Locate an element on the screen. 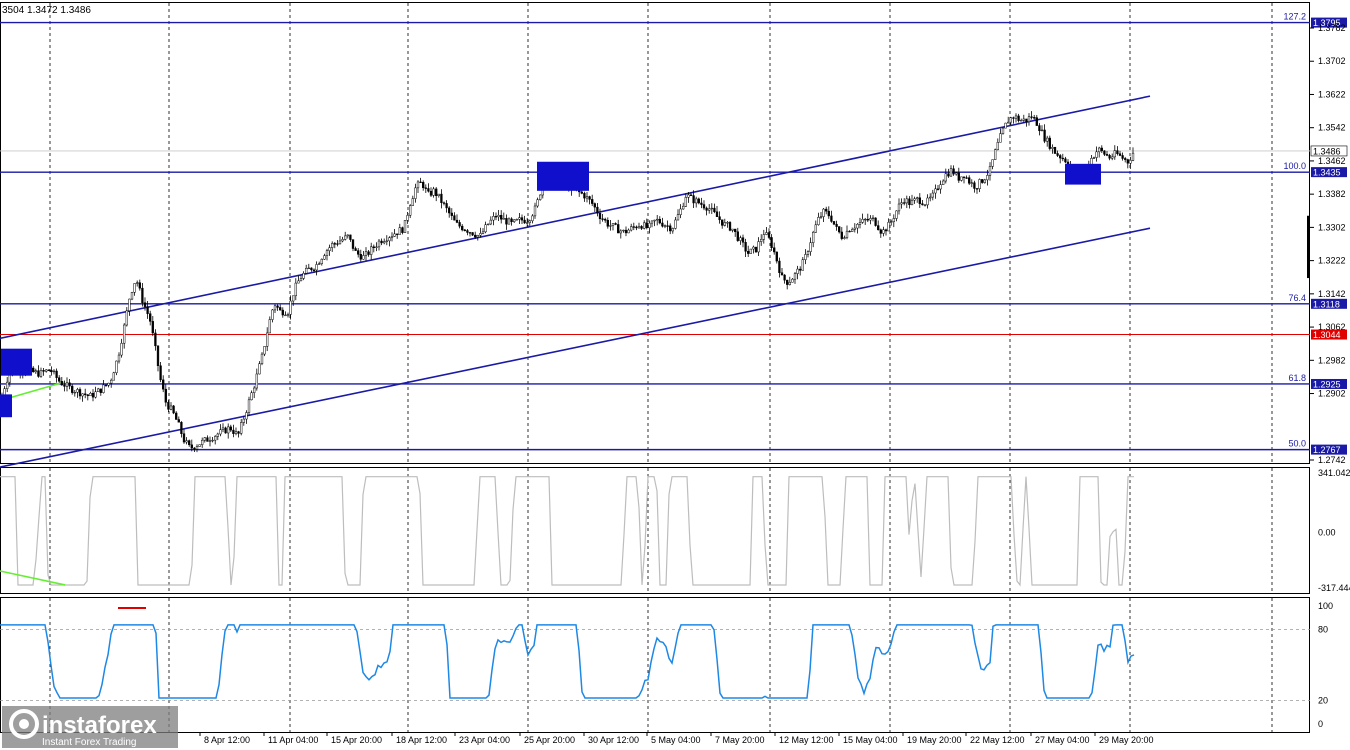  price-tick-label: 1.3382 is located at coordinates (1332, 194).